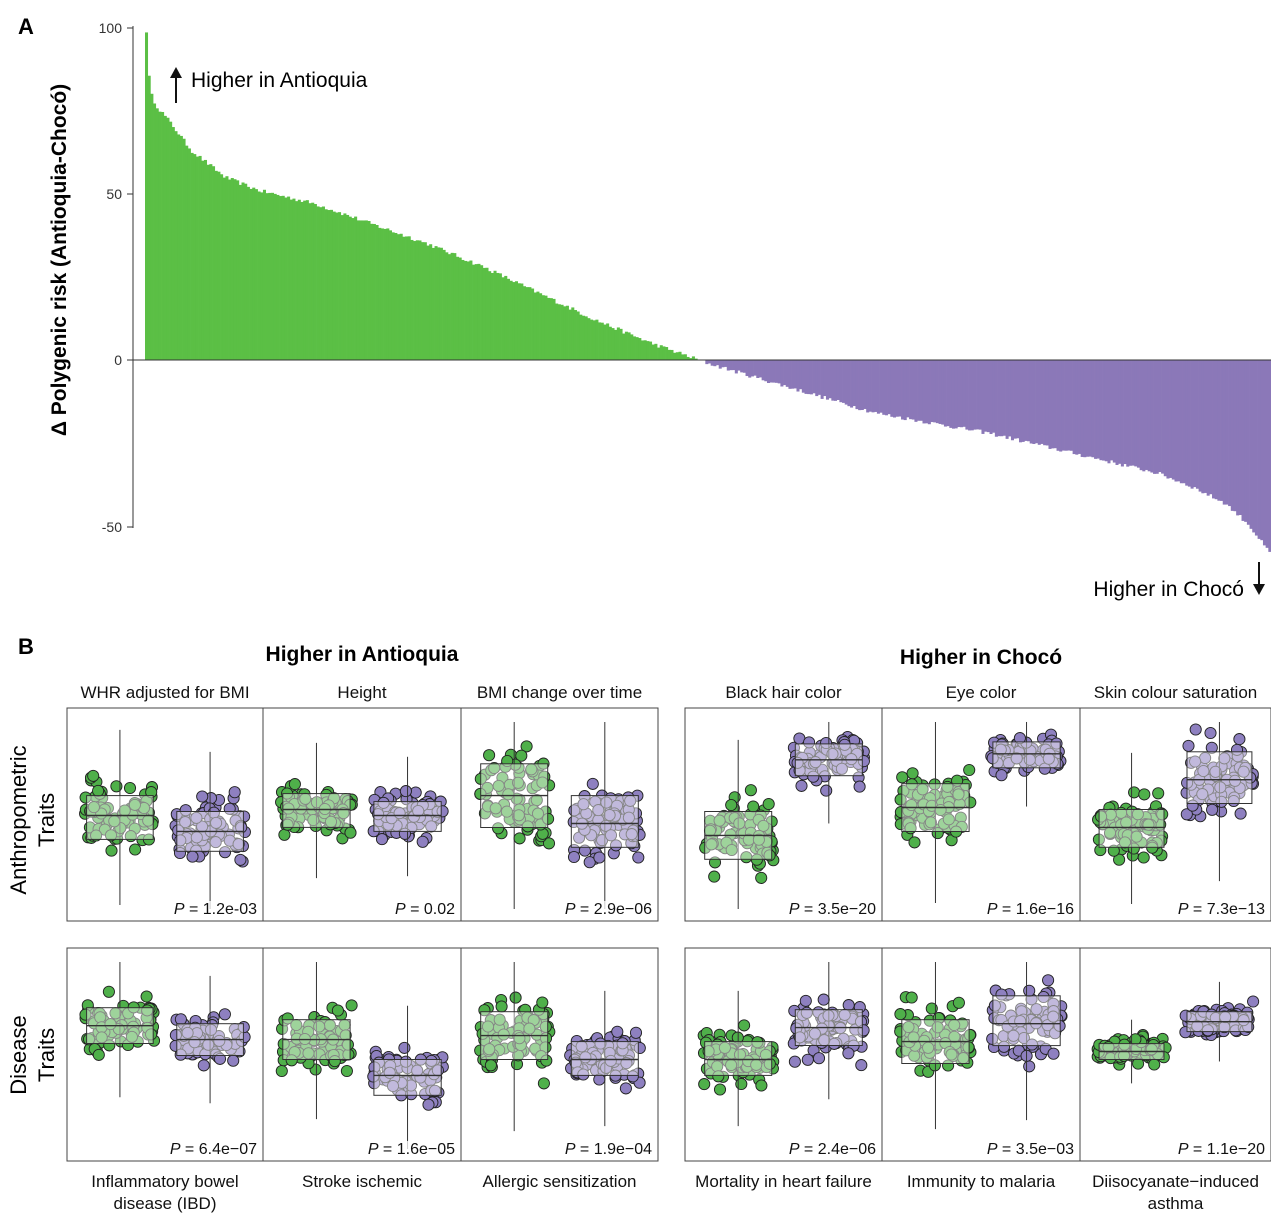 Image resolution: width=1271 pixels, height=1213 pixels. Describe the element at coordinates (559, 692) in the screenshot. I see `subplot-title: BMI change over time` at that location.